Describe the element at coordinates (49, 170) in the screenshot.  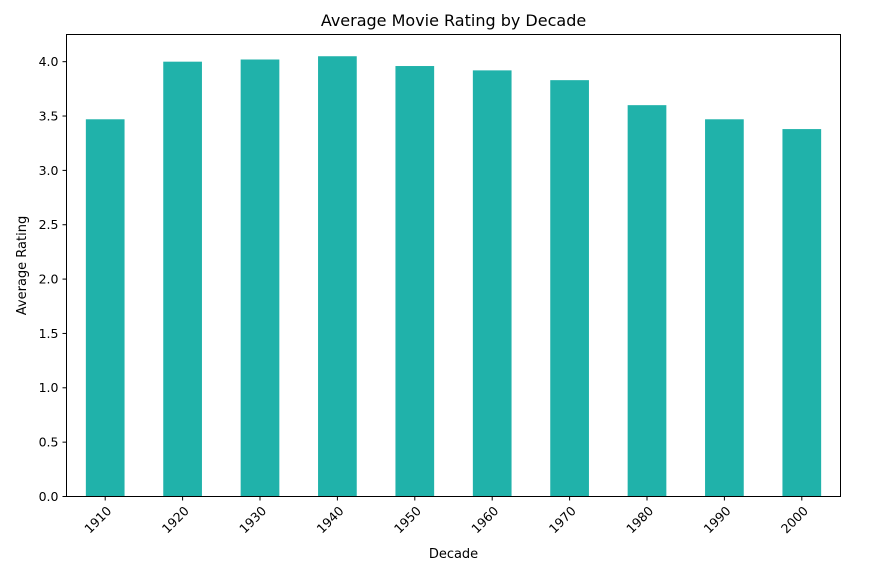
I see `y-tick-label: 3.0` at that location.